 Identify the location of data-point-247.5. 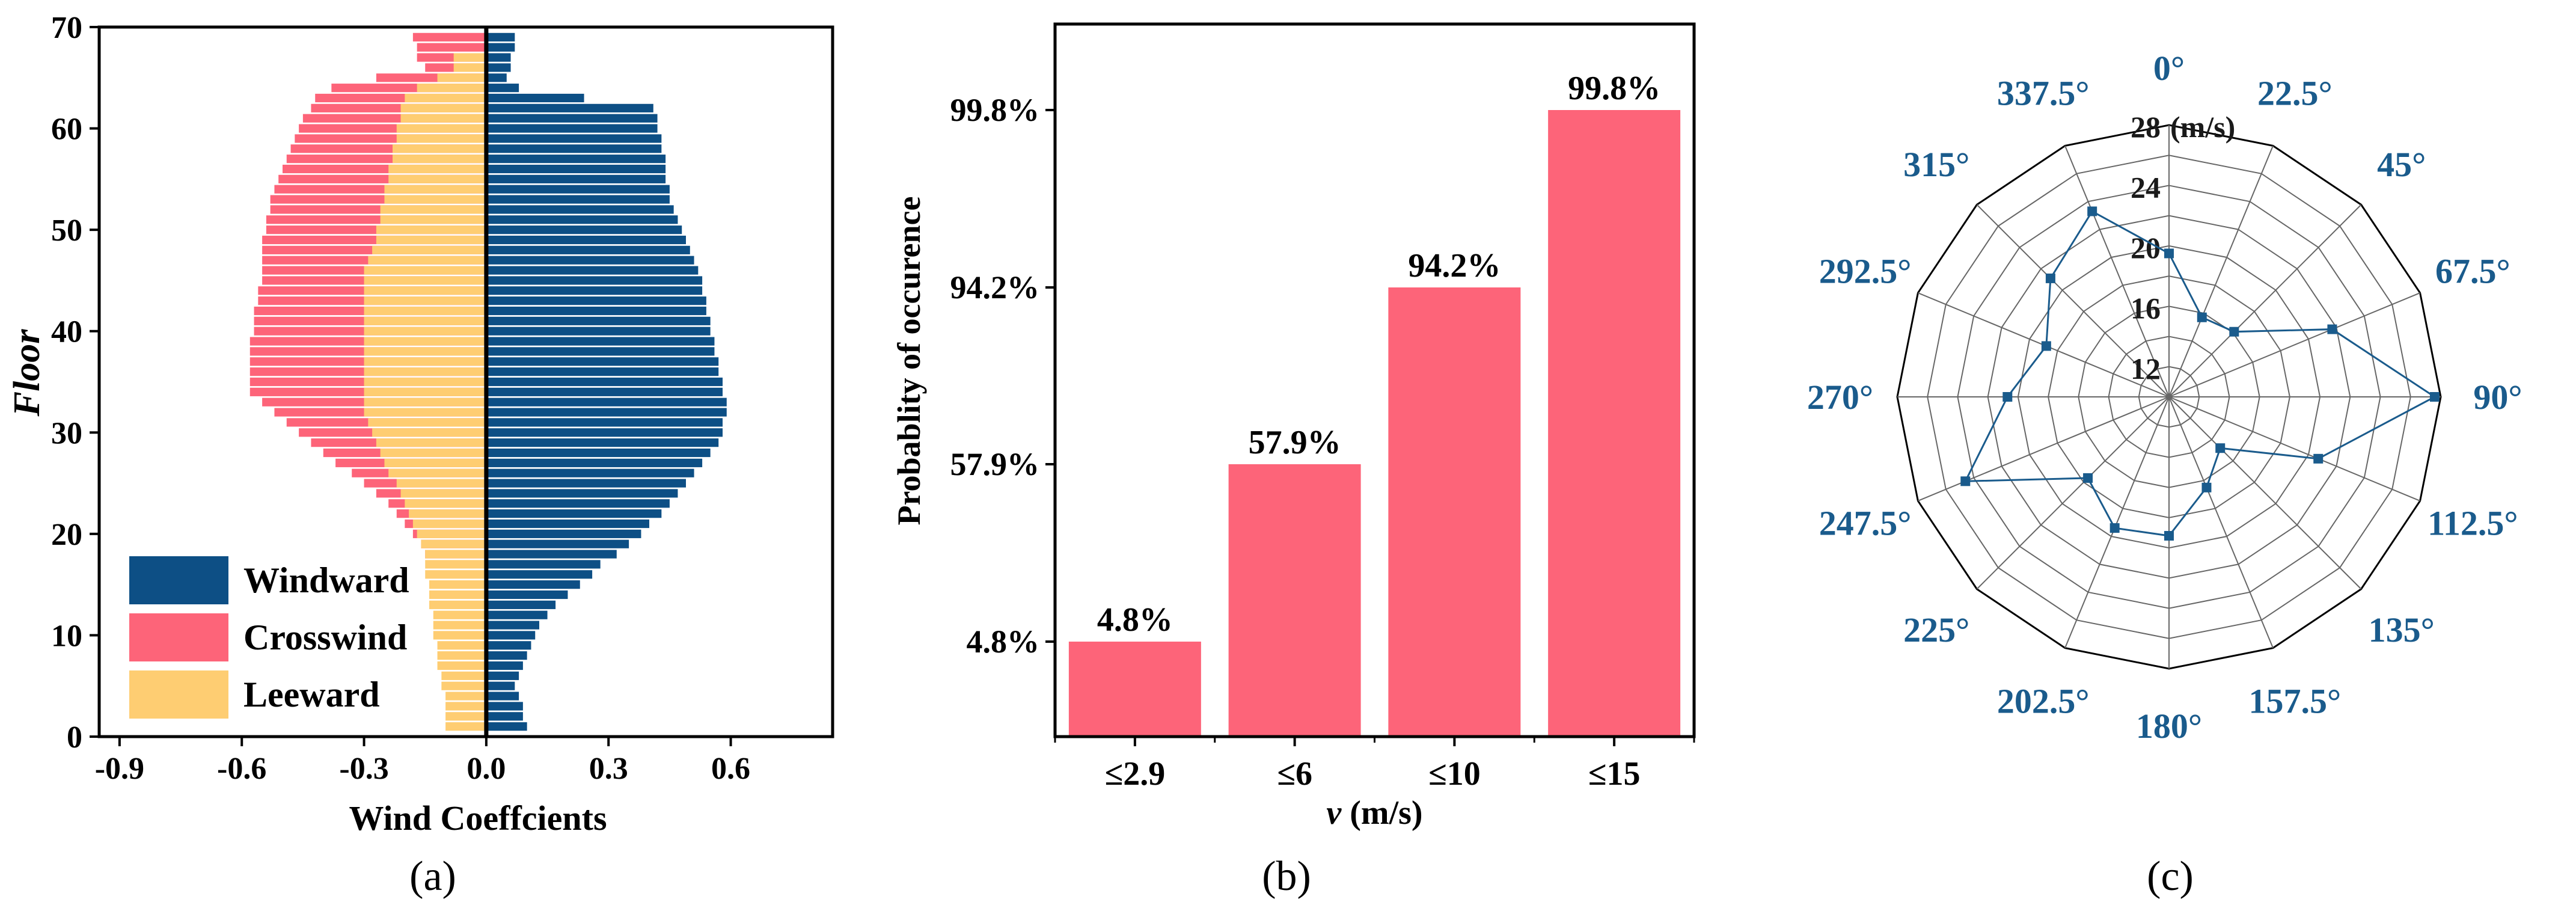
(1965, 481).